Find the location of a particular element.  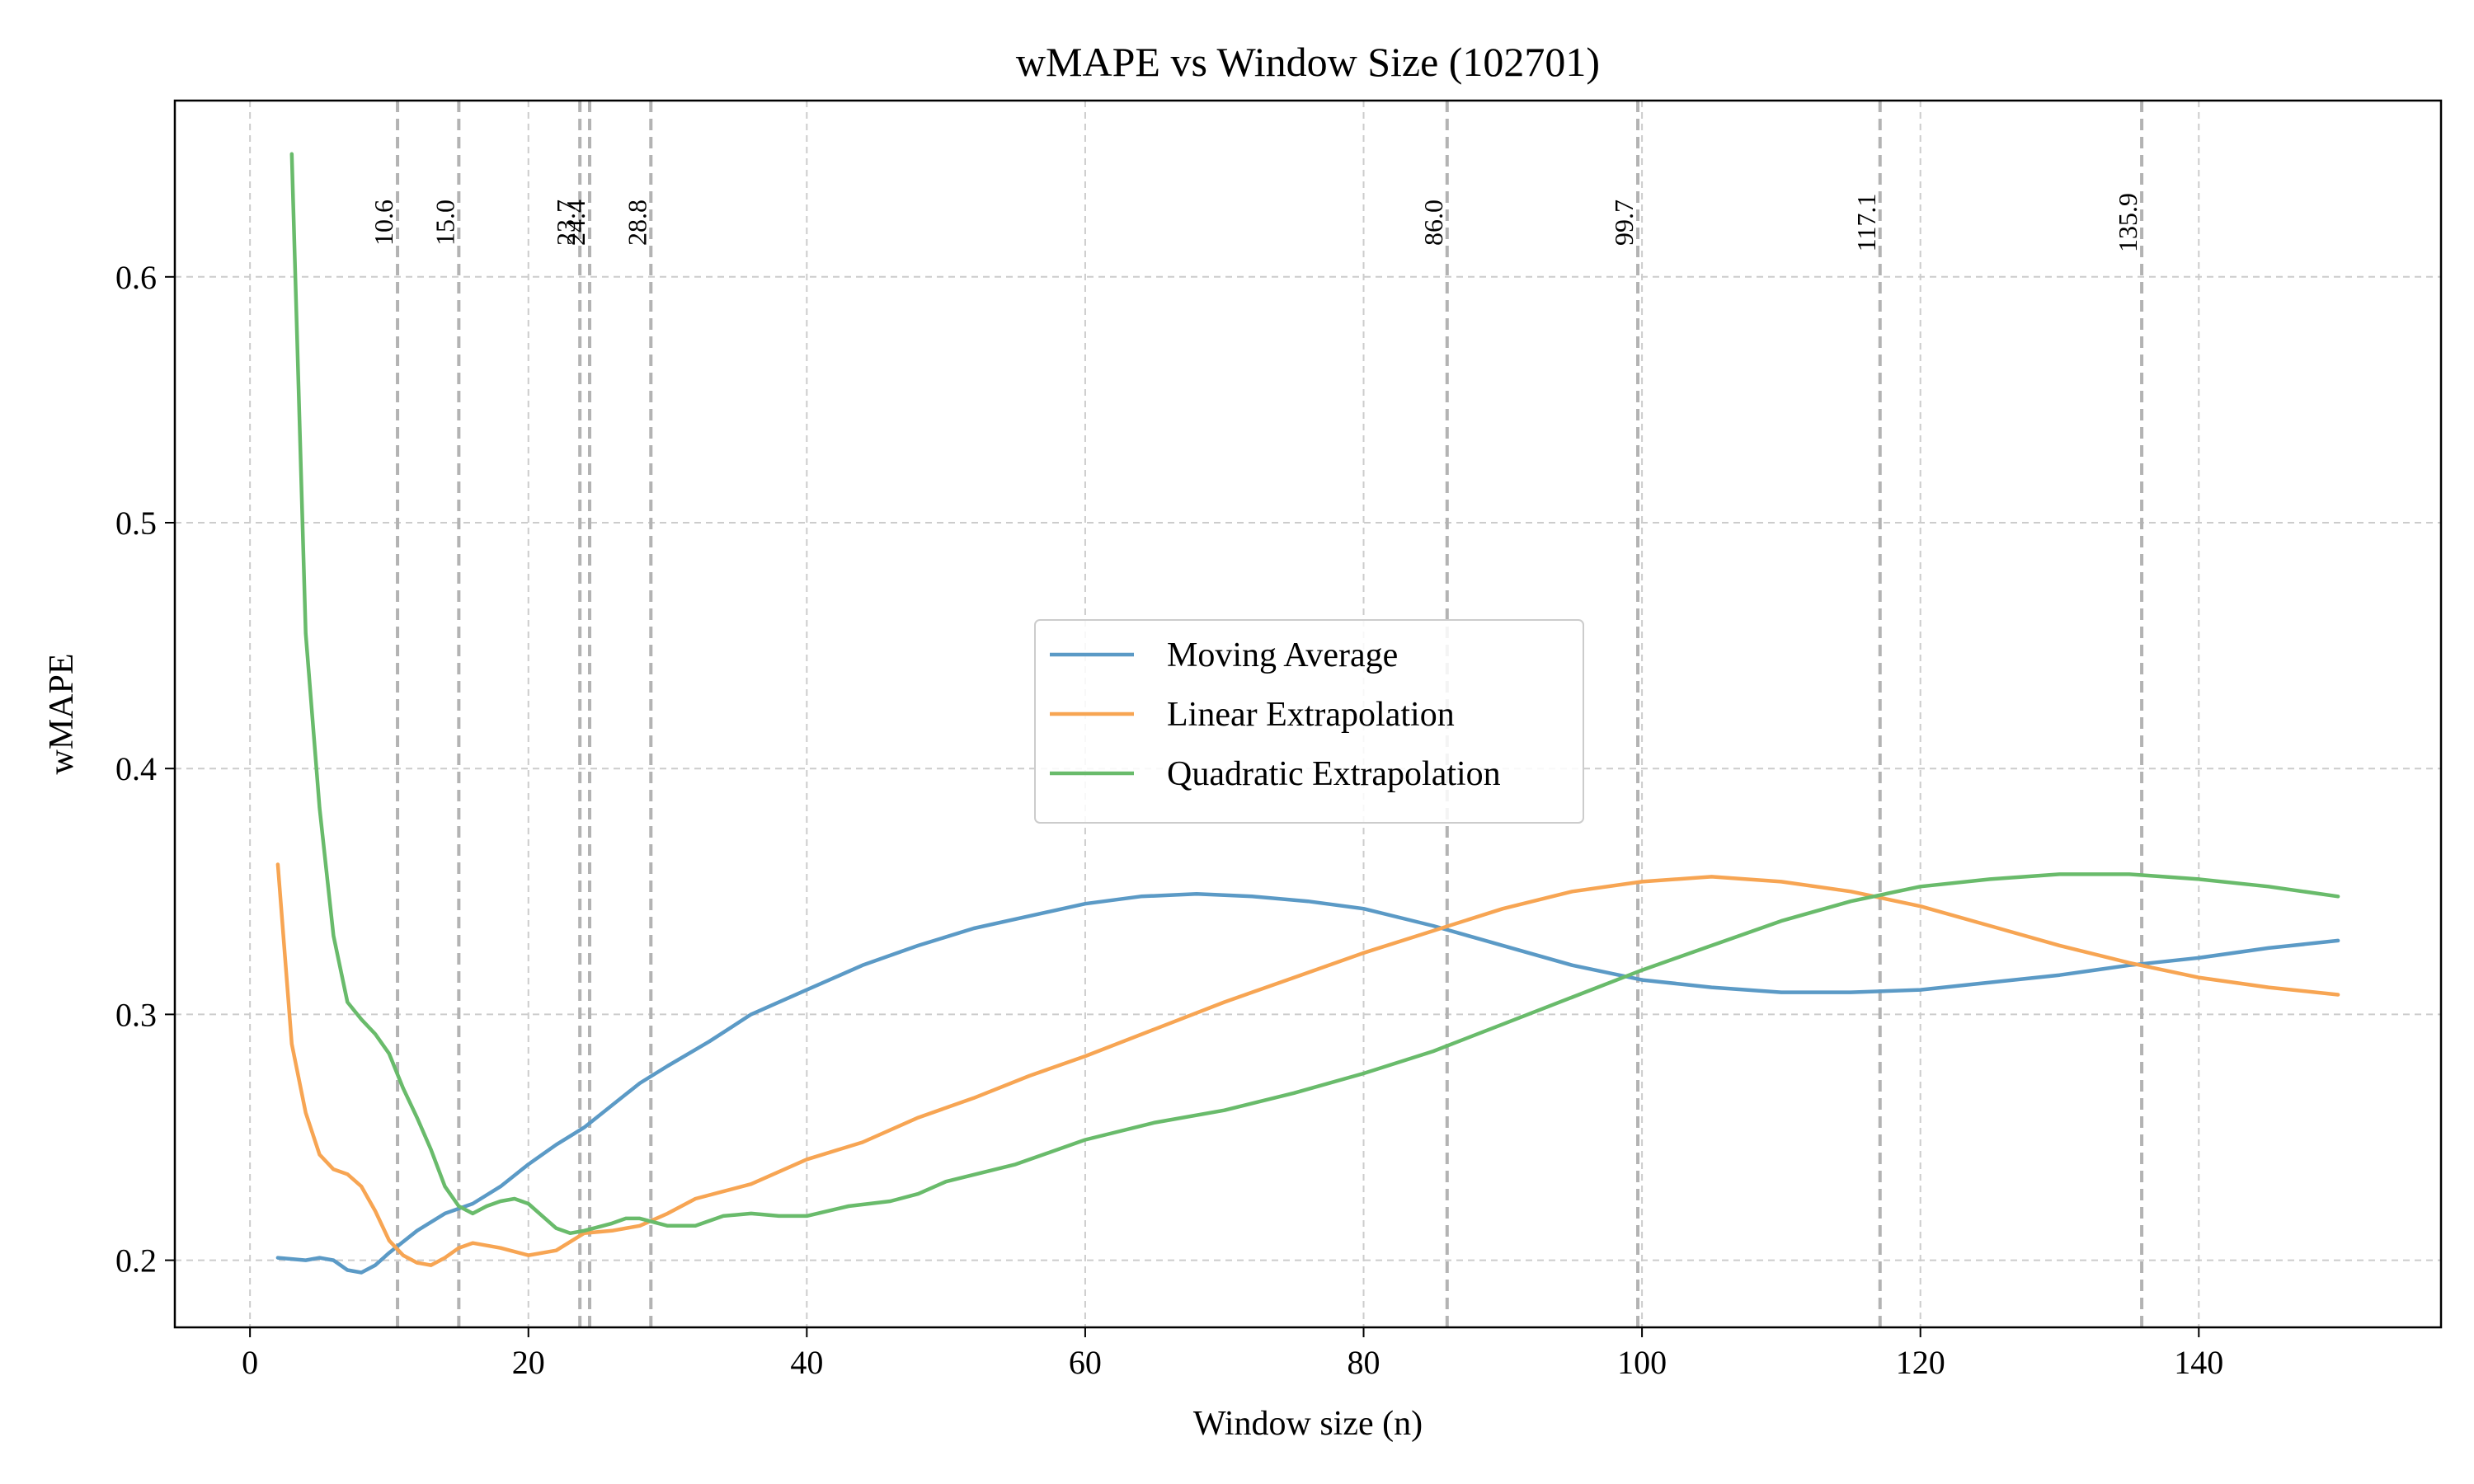

chart-title: wMAPE vs Window Size (102701) is located at coordinates (1308, 62).